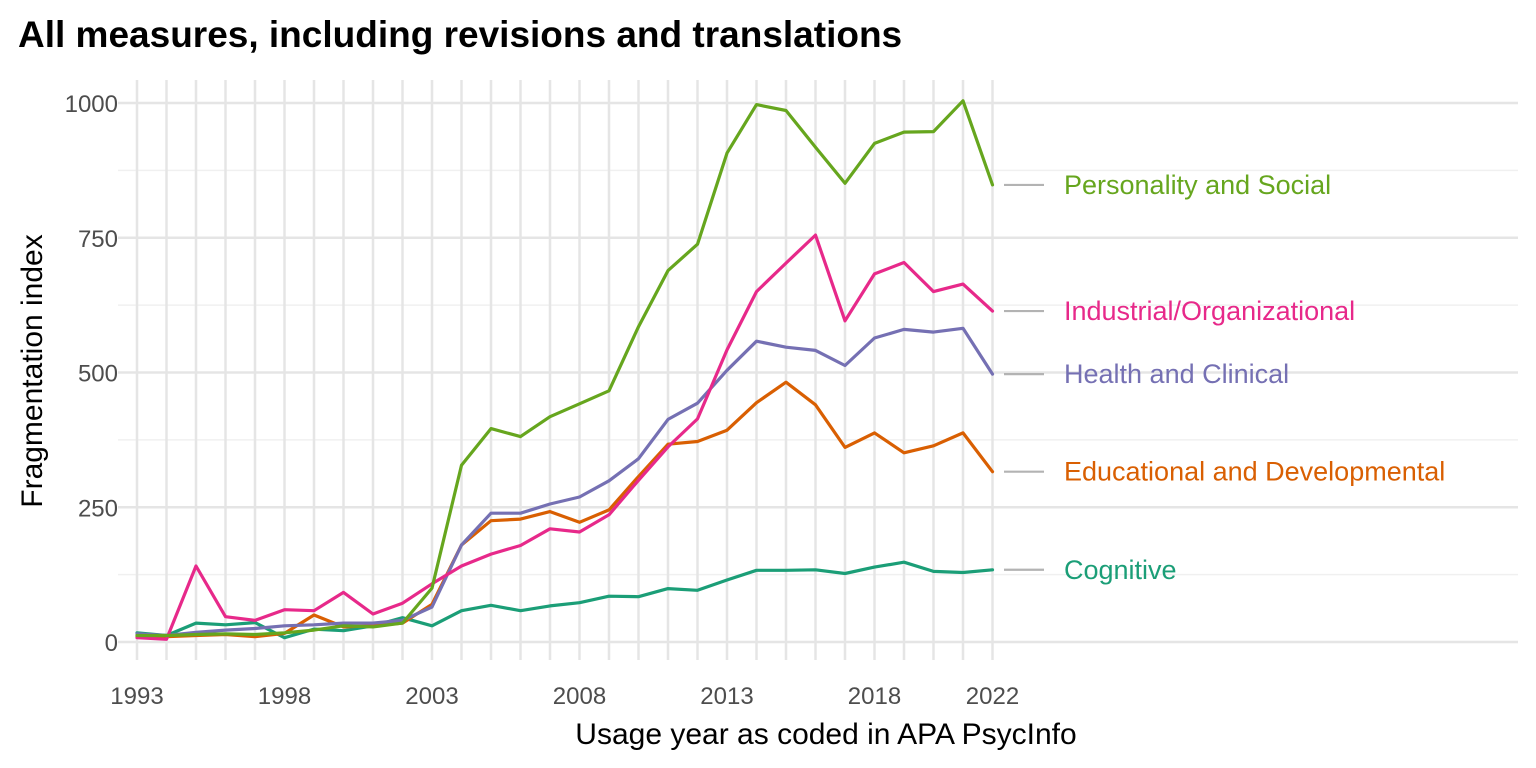  I want to click on x-tick-label: 1993, so click(136, 696).